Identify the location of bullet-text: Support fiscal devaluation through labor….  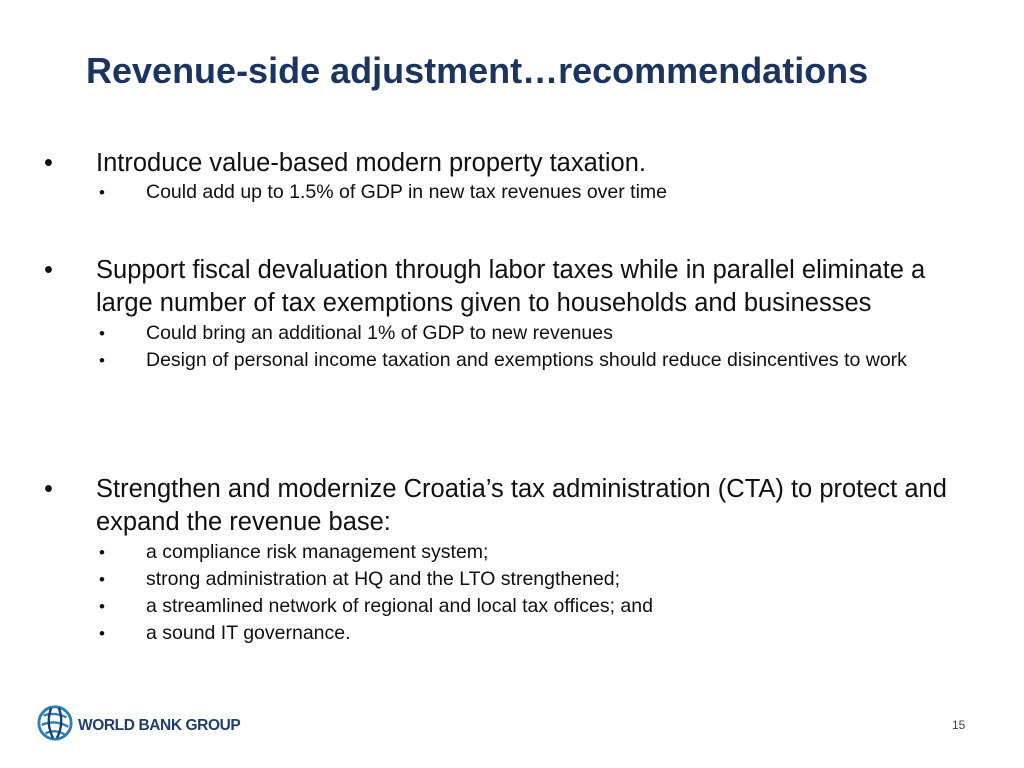
(511, 286).